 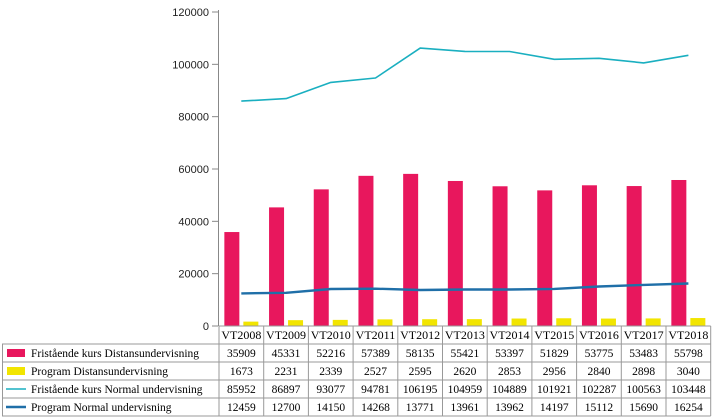 What do you see at coordinates (190, 65) in the screenshot?
I see `y-tick-label: 100000` at bounding box center [190, 65].